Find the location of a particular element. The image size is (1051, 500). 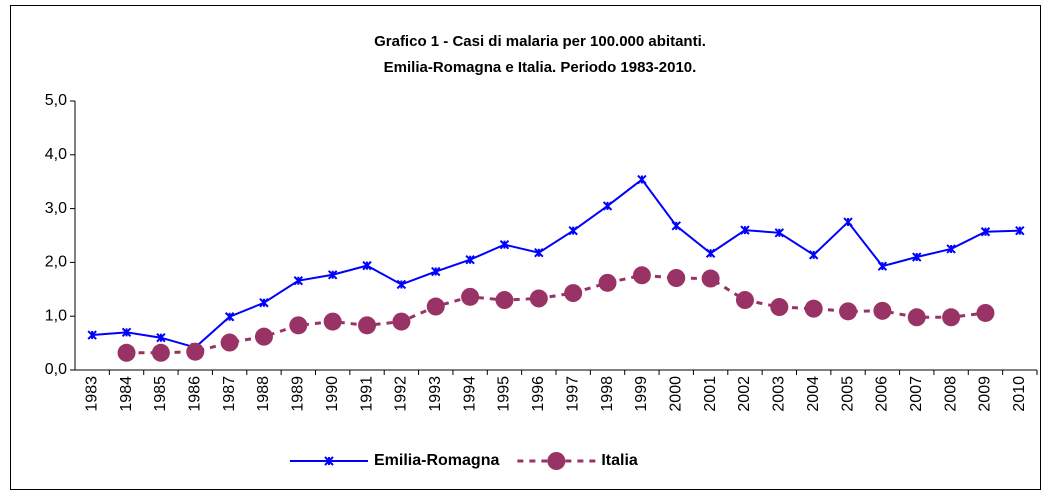

x-tick-label: 1995 is located at coordinates (504, 394).